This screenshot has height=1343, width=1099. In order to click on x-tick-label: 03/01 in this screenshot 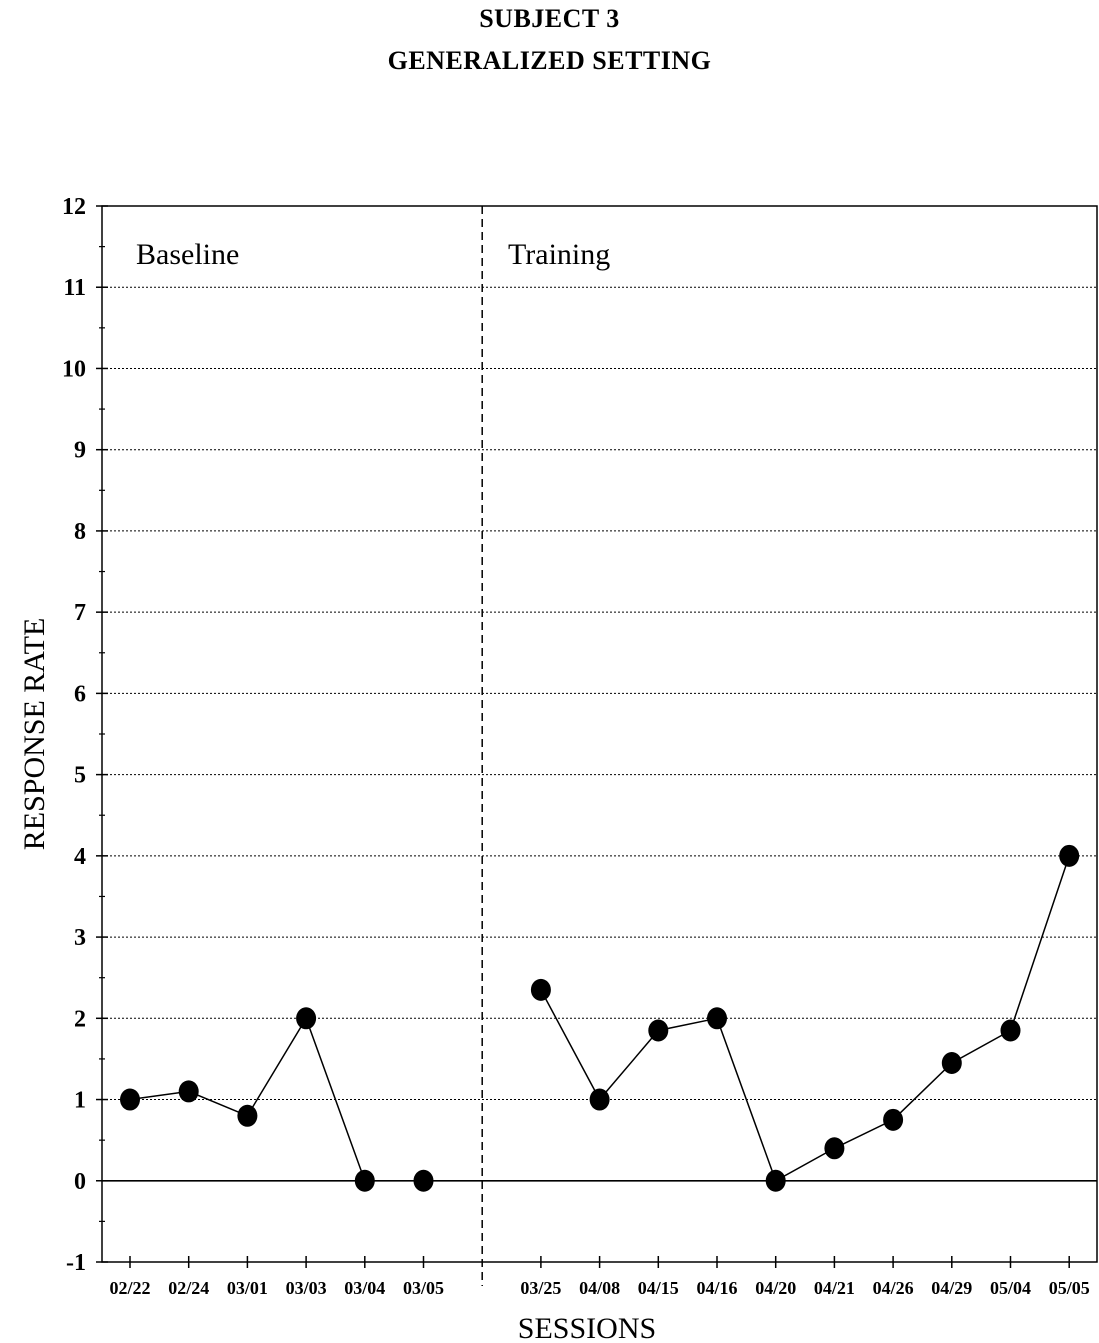, I will do `click(247, 1288)`.